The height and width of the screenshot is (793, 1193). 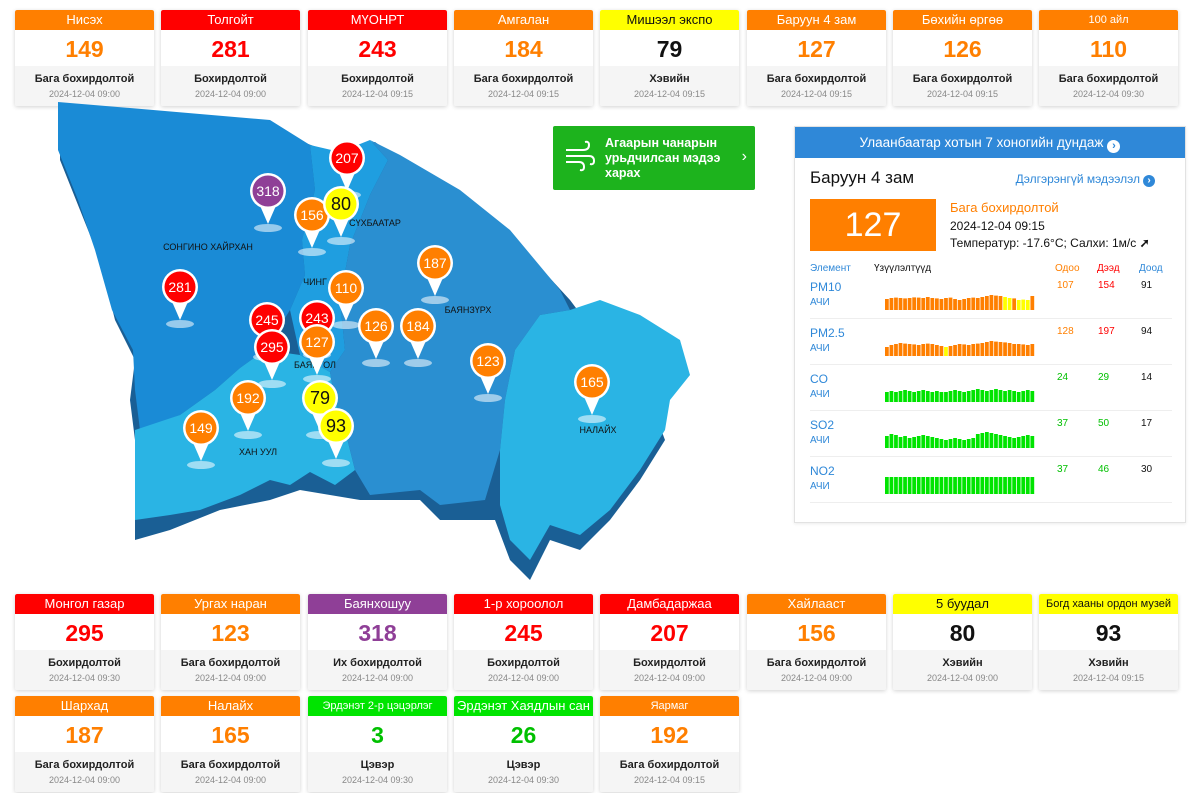 I want to click on station-card-value: 187, so click(x=84, y=735).